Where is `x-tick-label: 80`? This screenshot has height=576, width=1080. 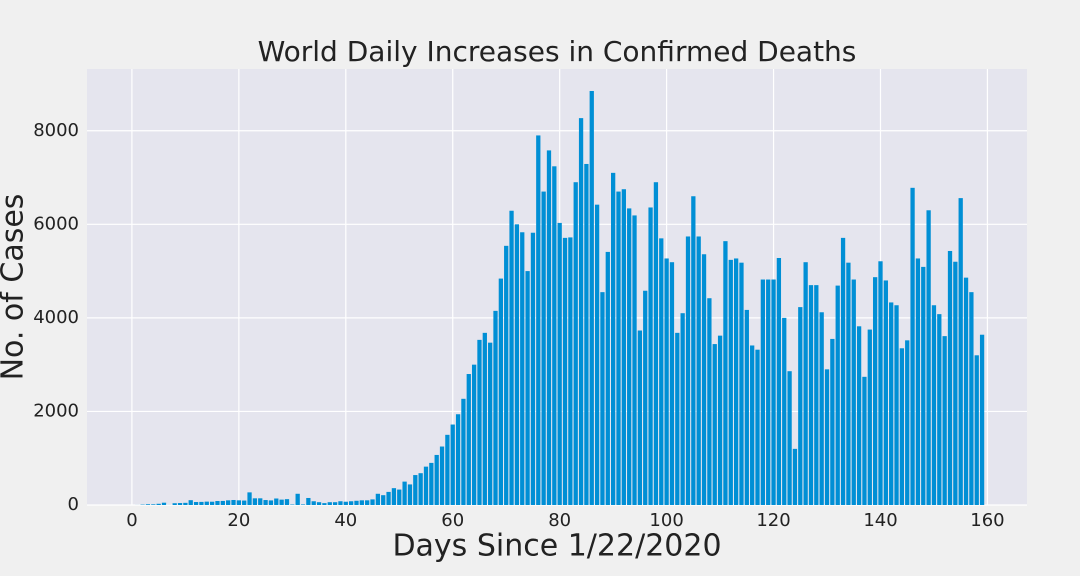 x-tick-label: 80 is located at coordinates (559, 520).